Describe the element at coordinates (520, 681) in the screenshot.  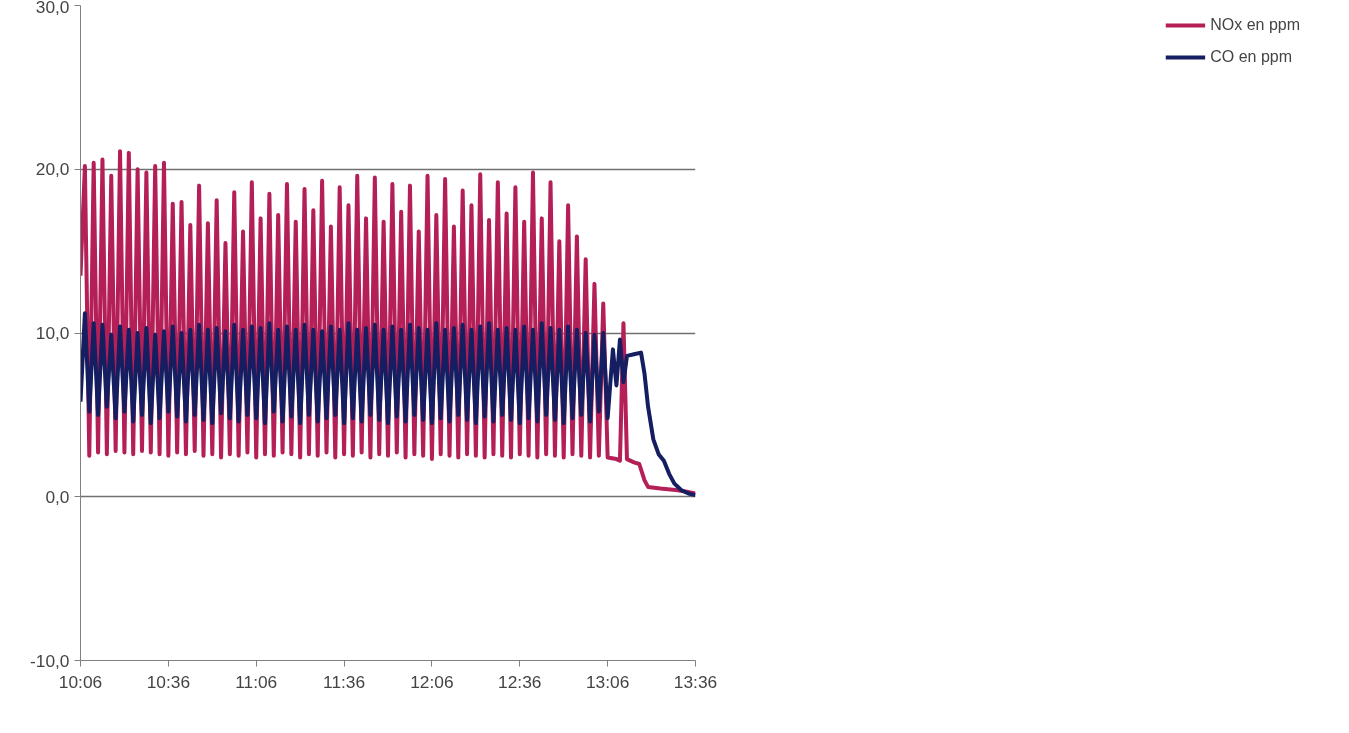
I see `x-tick-label: 12:36` at that location.